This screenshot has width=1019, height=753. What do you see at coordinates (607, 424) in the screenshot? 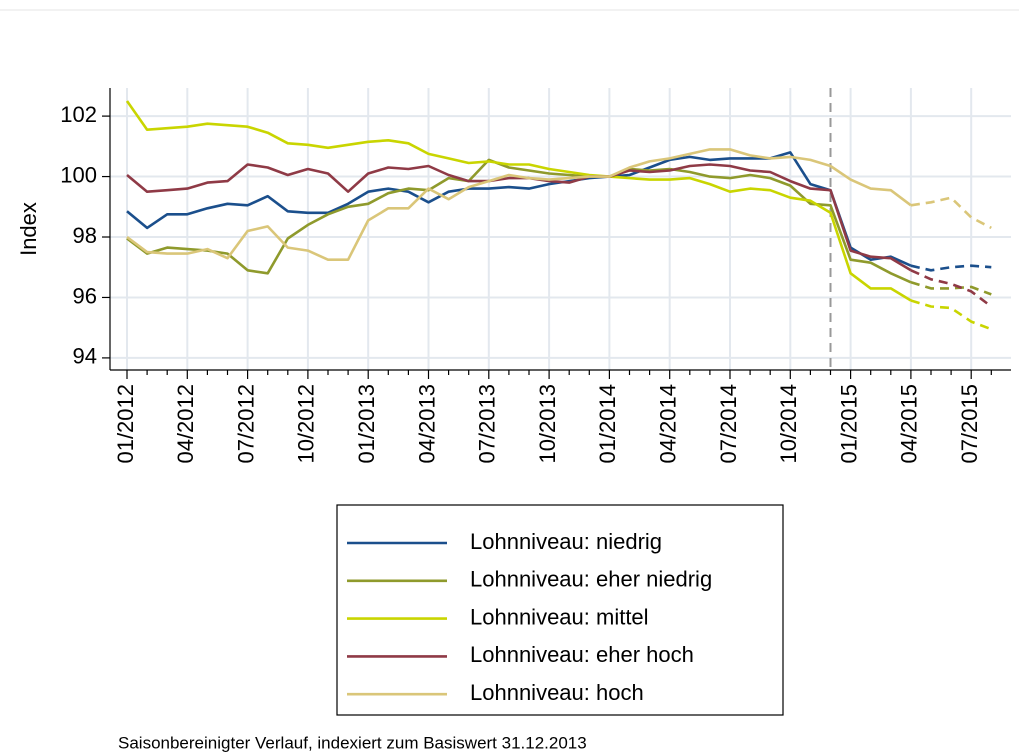
I see `x-tick-label: 01/2014` at bounding box center [607, 424].